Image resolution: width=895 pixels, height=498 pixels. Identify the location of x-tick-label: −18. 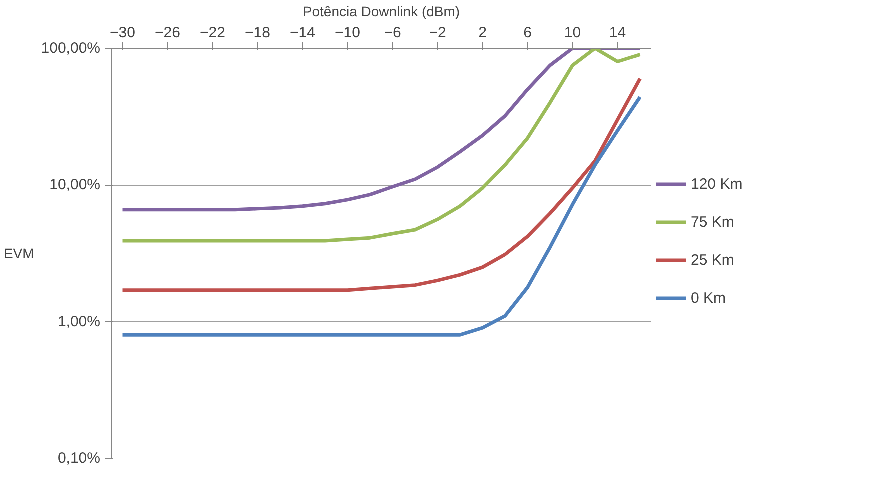
(257, 33).